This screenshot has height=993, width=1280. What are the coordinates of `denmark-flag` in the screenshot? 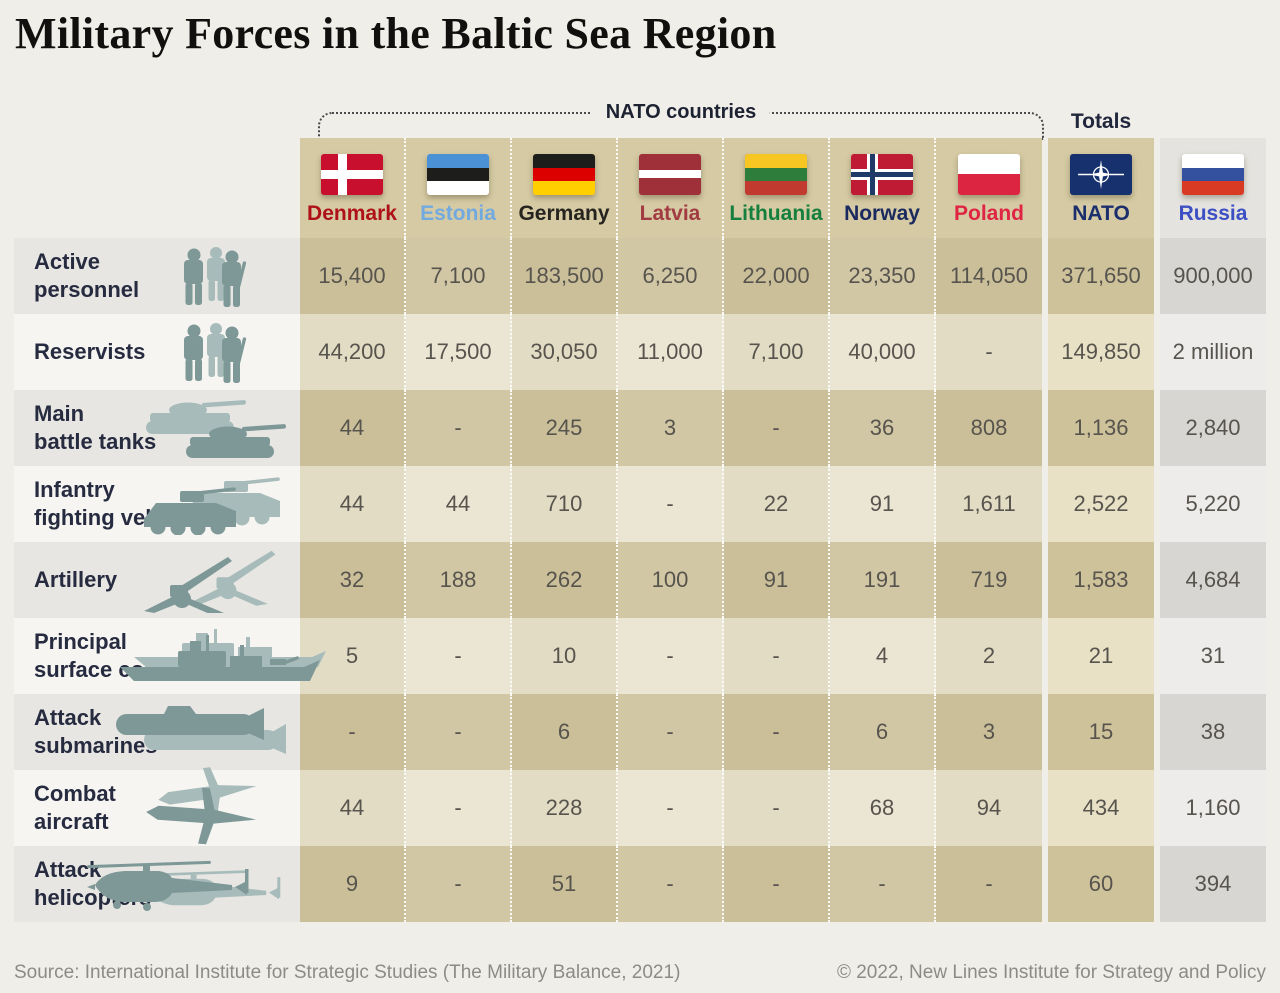 It's located at (352, 174).